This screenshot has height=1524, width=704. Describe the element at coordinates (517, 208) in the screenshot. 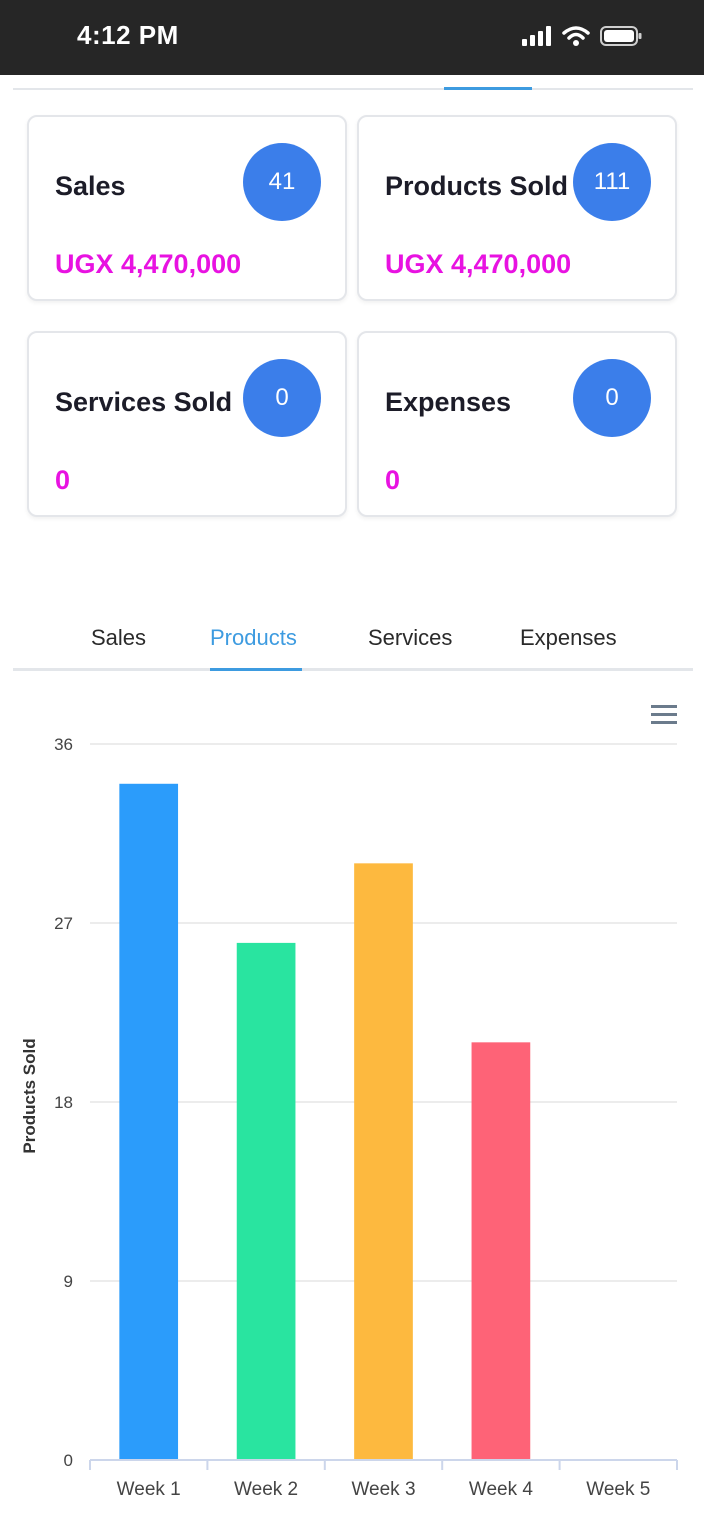

I see `card-products-sold: Products Sold 111 UGX 4,470,000` at that location.